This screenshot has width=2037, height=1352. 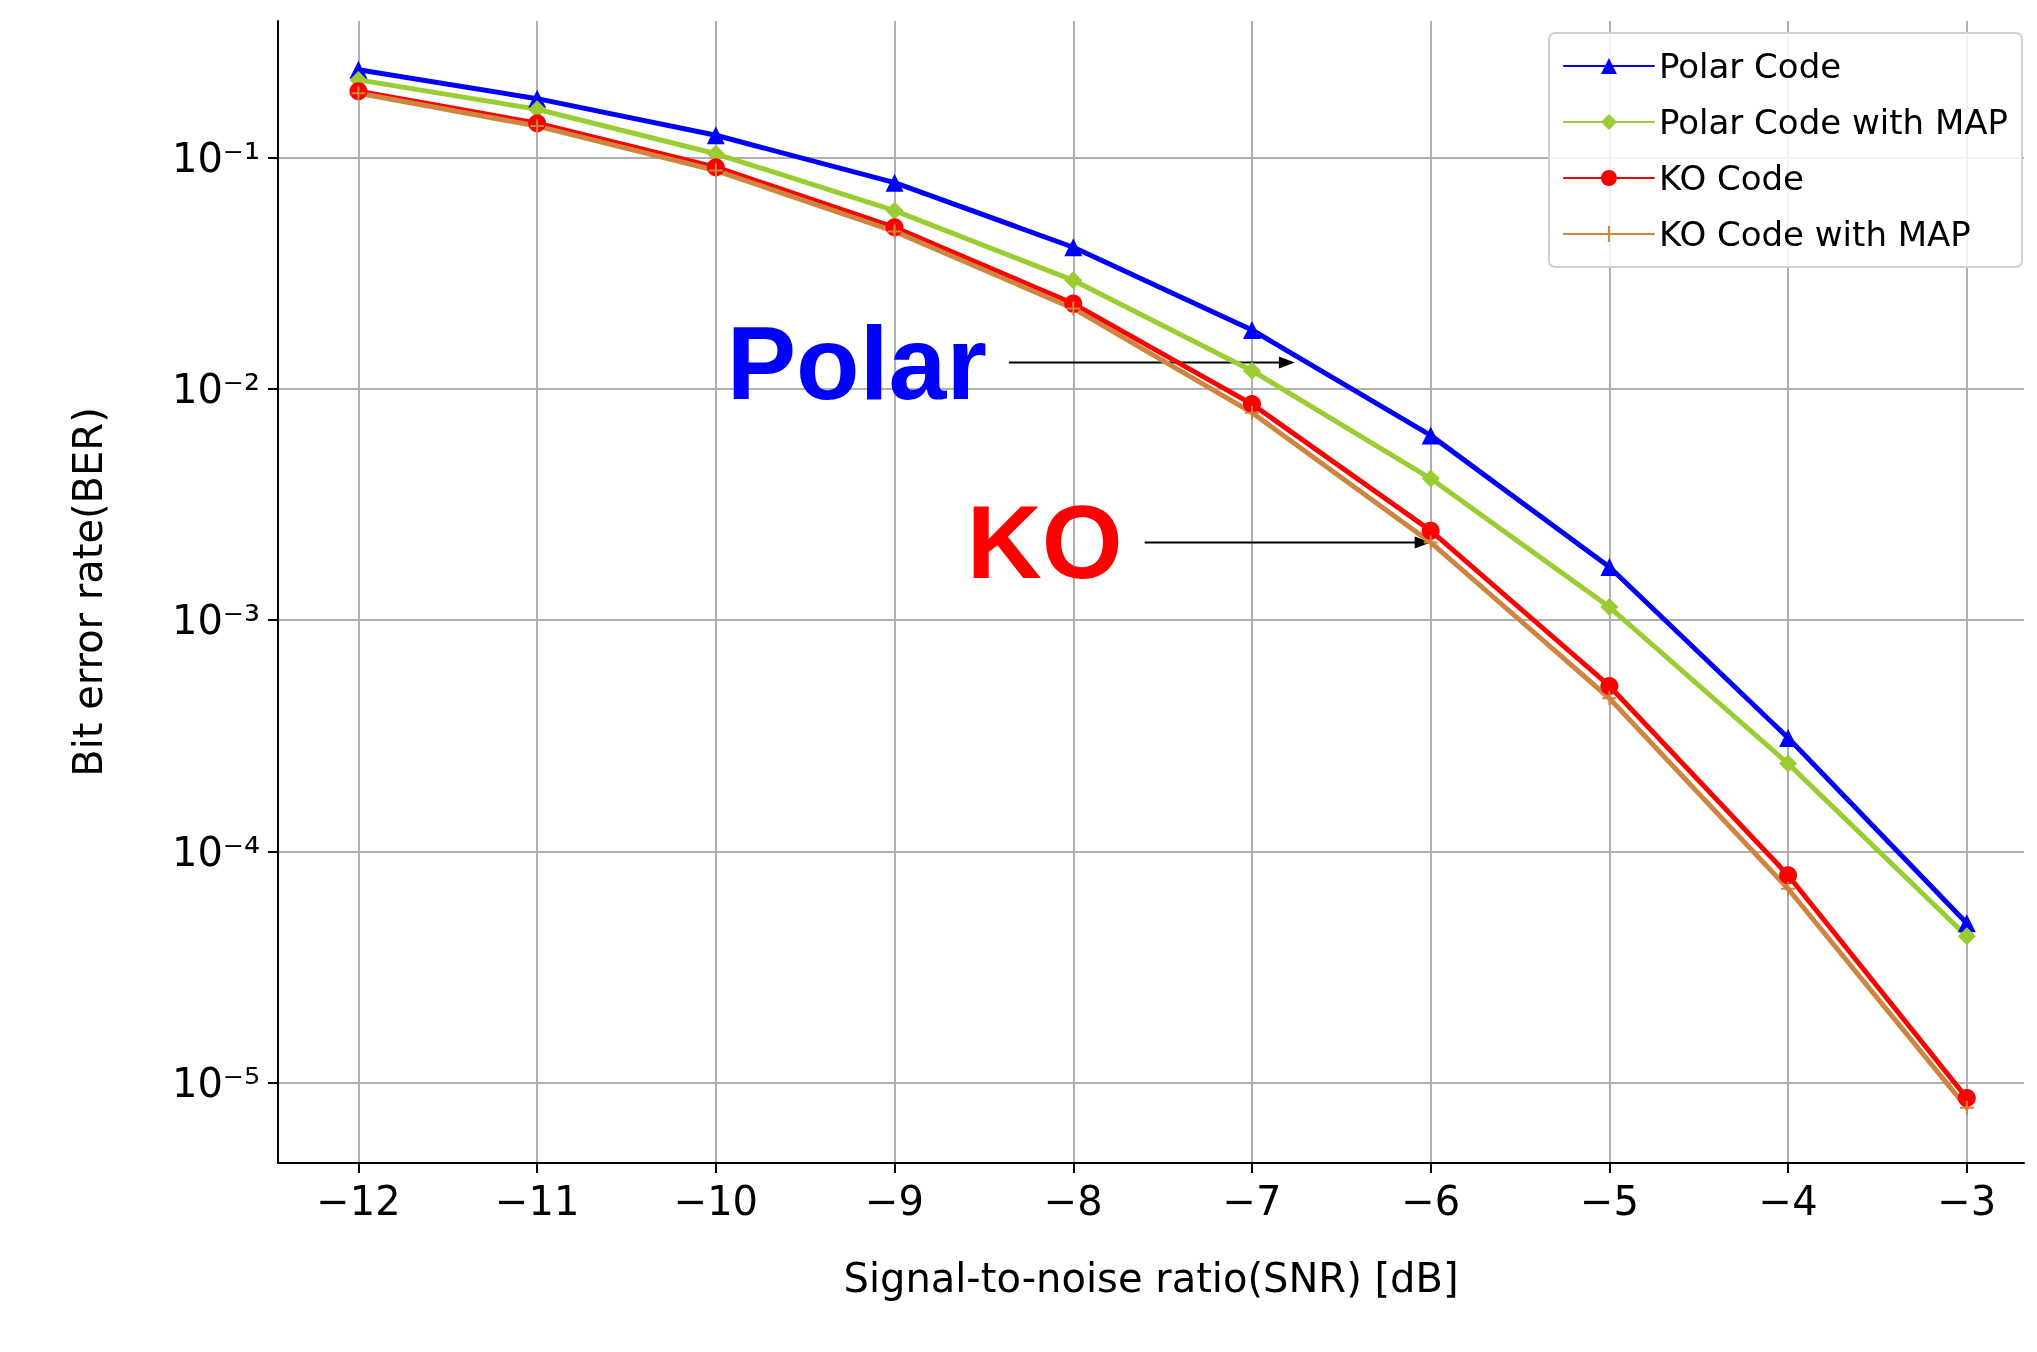 What do you see at coordinates (358, 1201) in the screenshot?
I see `x-tick-label: −12` at bounding box center [358, 1201].